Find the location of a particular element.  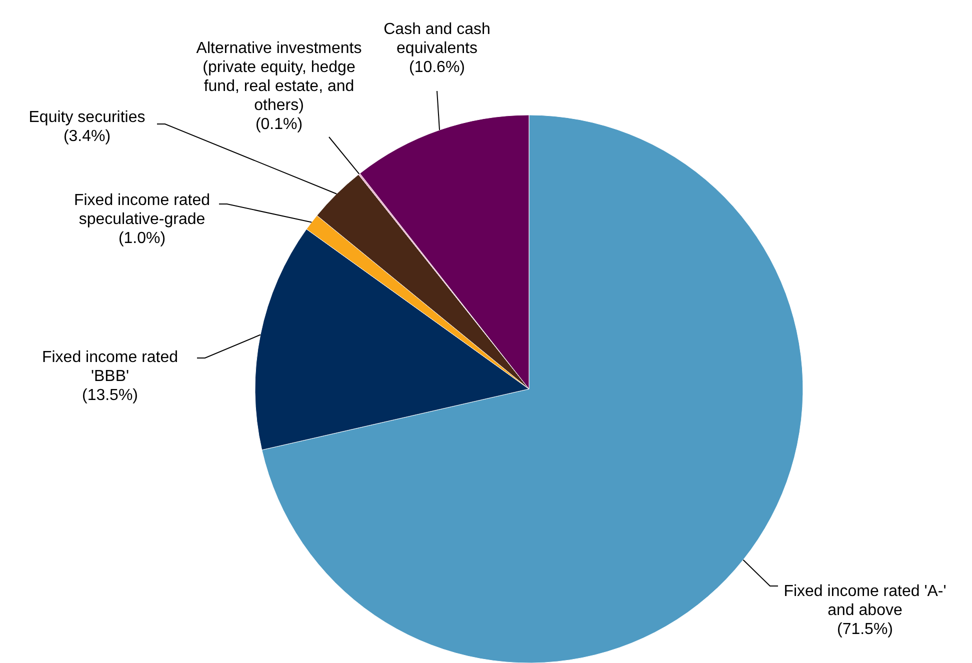

slice-label: Fixed income rated 'A-' and above is located at coordinates (865, 601).